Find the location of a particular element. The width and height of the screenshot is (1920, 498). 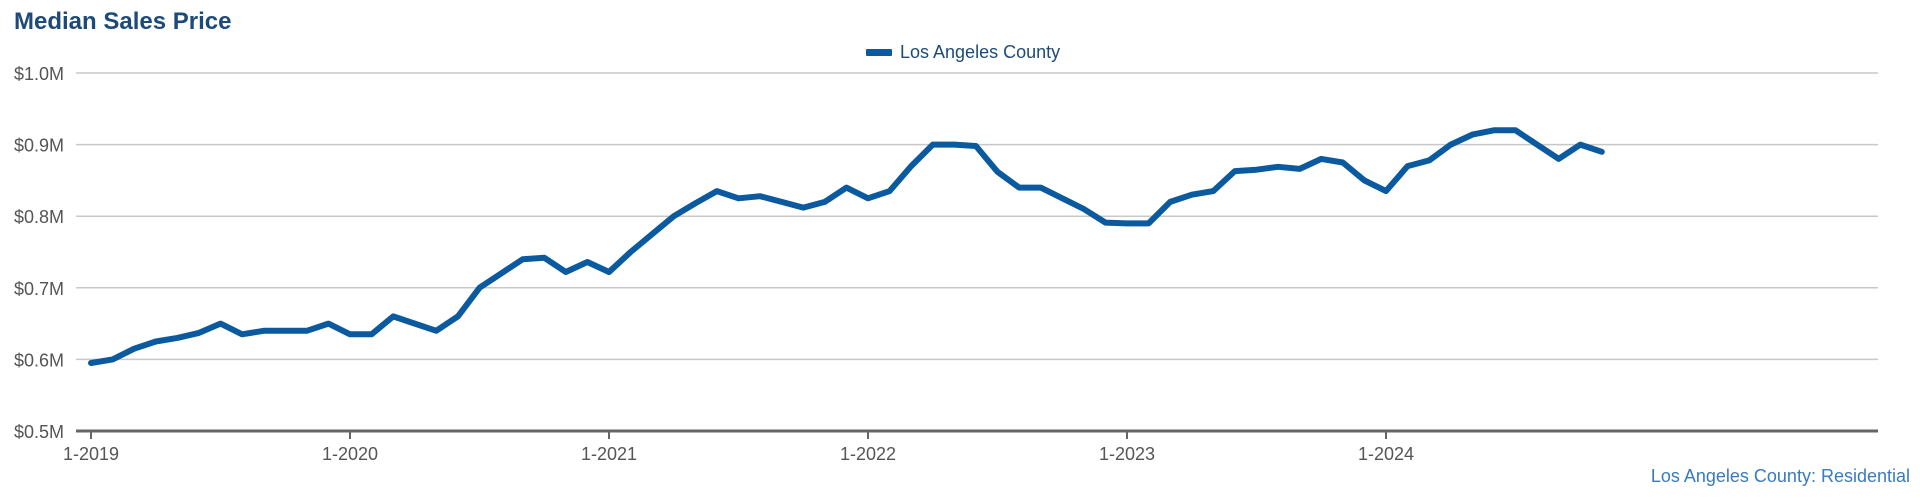

y-tick-label: $1.0M is located at coordinates (39, 74).